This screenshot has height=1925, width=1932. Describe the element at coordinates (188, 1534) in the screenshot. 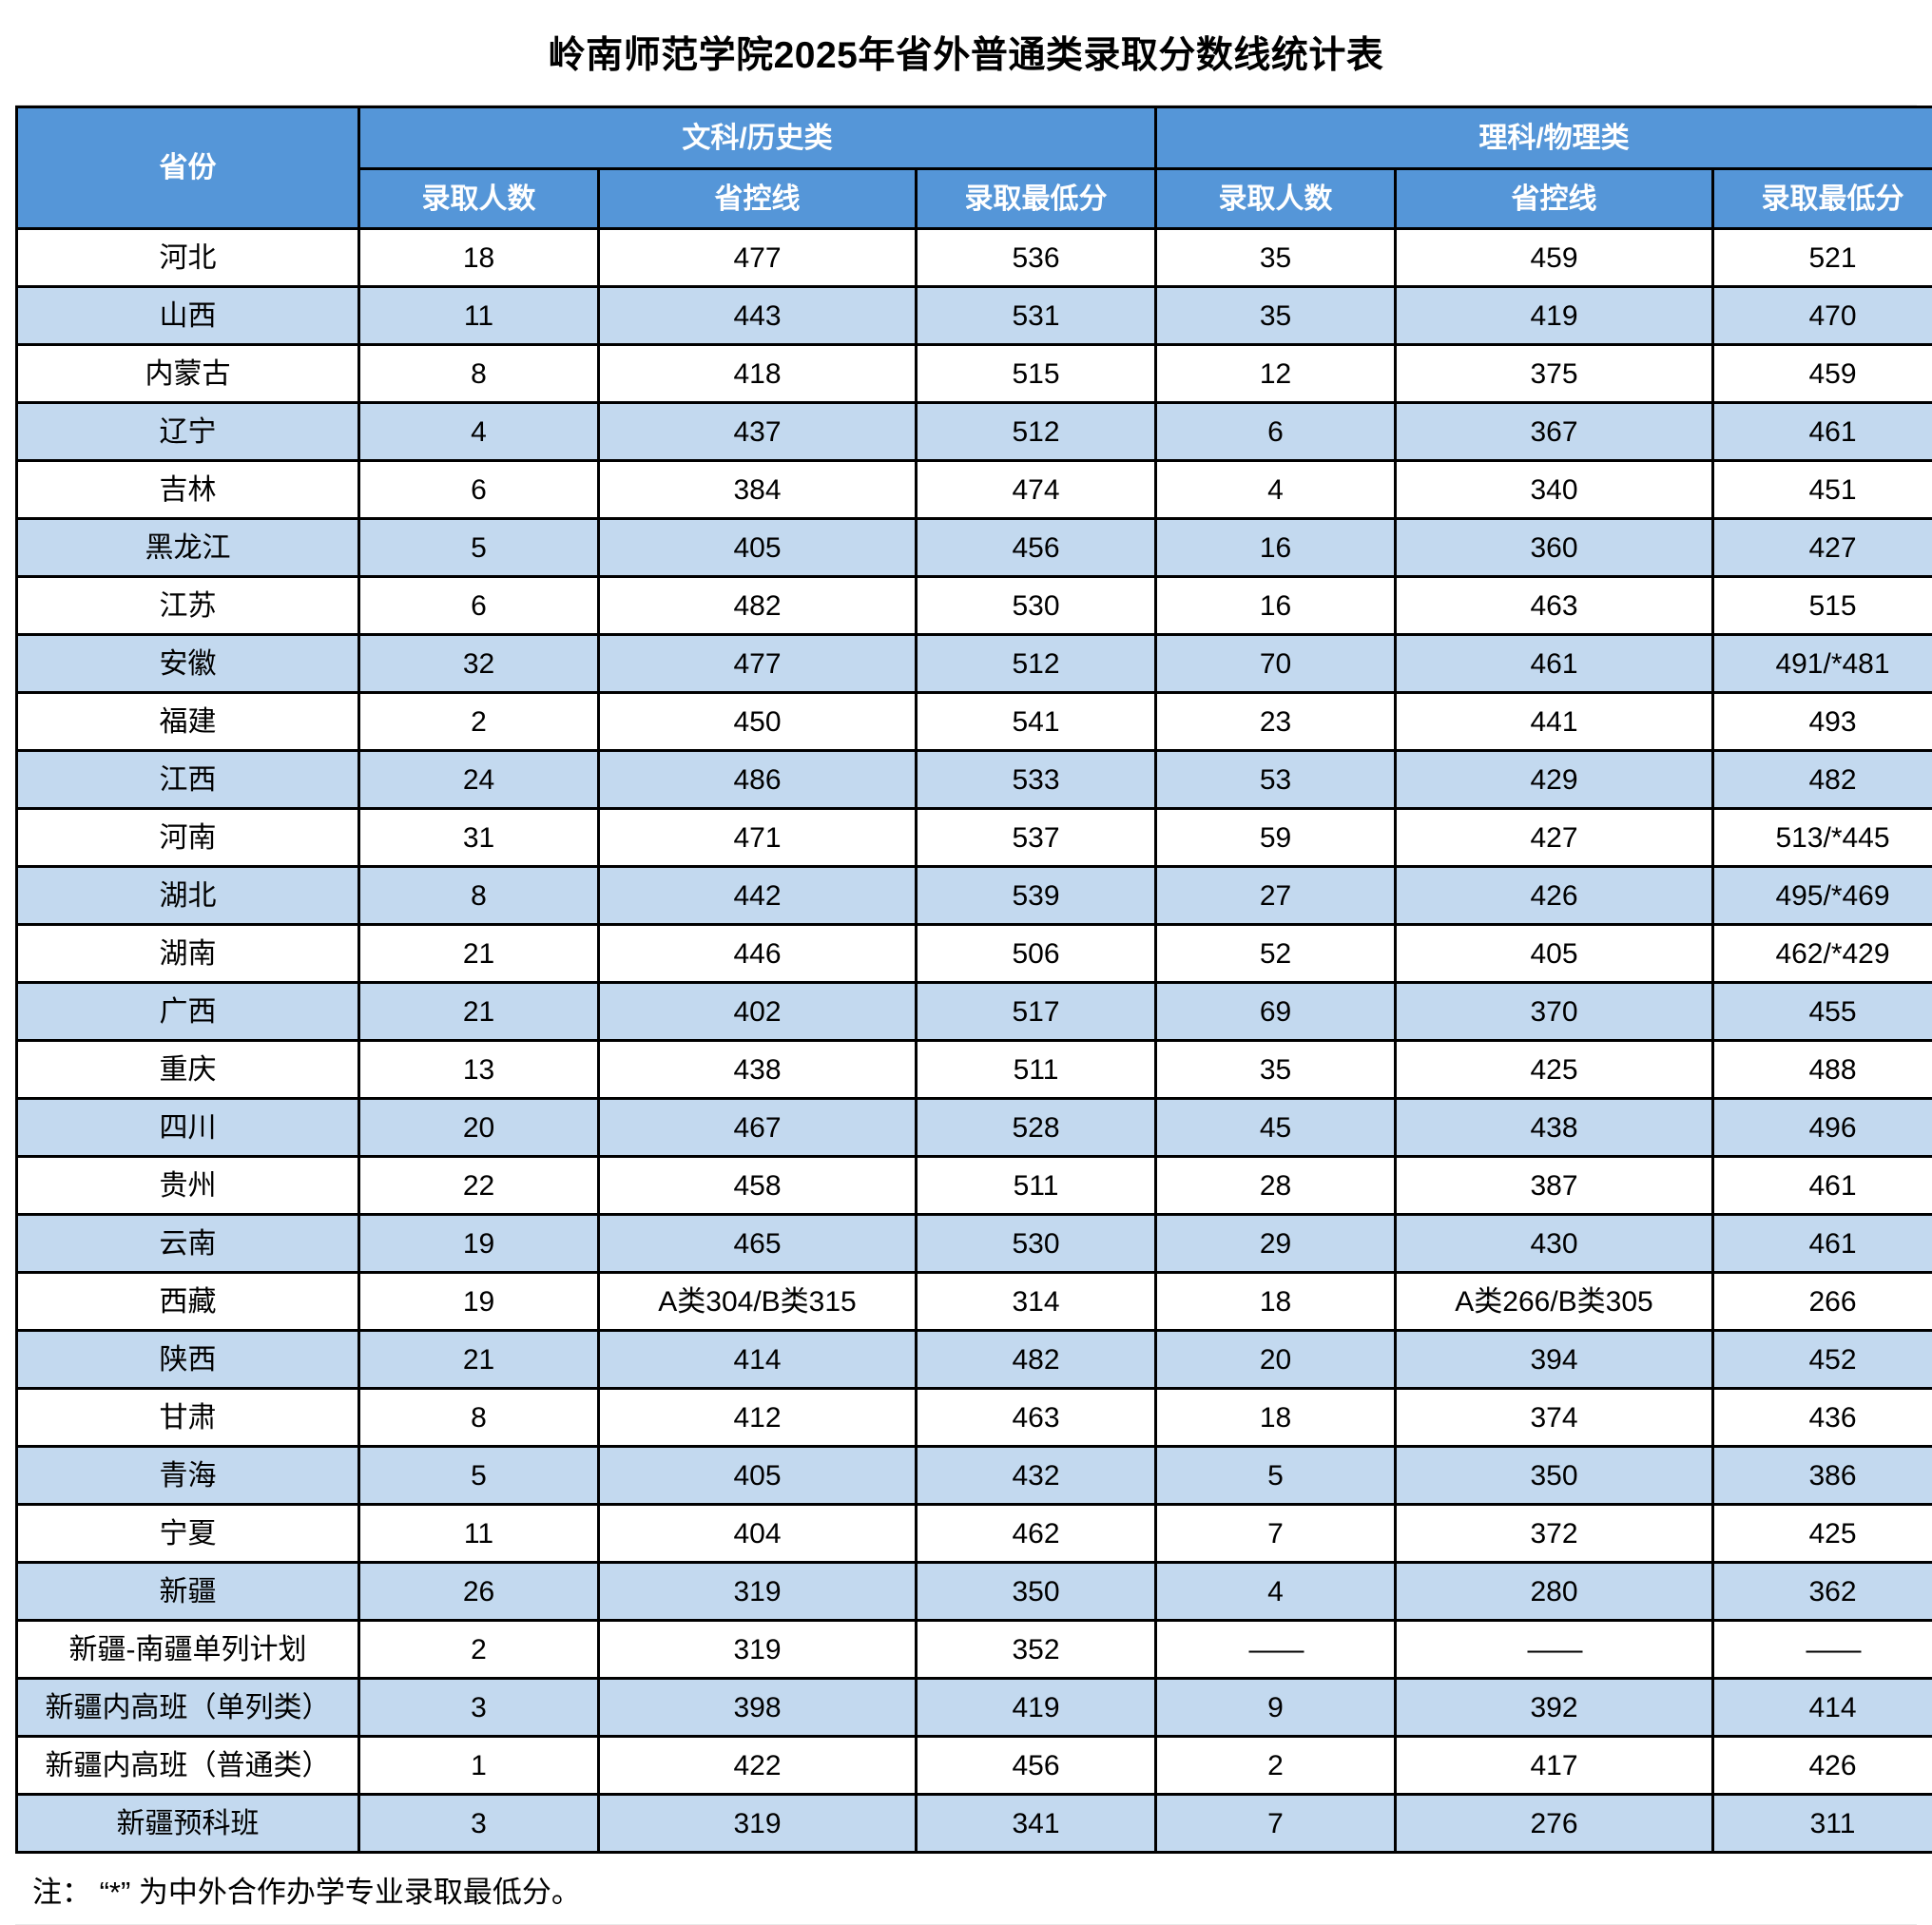

I see `province-cell: 宁夏` at that location.